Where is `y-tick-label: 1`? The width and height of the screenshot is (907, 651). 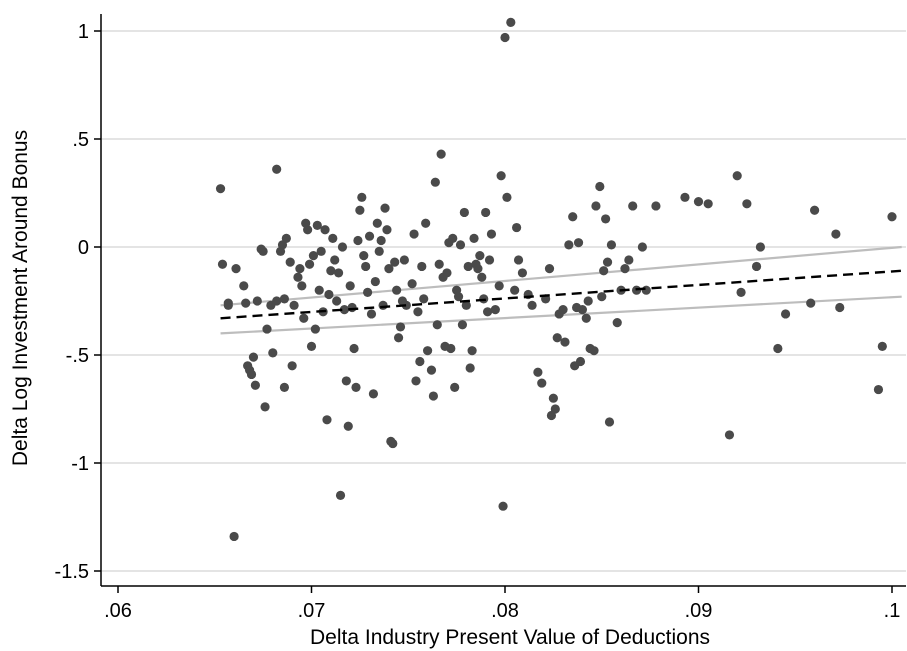 y-tick-label: 1 is located at coordinates (83, 32).